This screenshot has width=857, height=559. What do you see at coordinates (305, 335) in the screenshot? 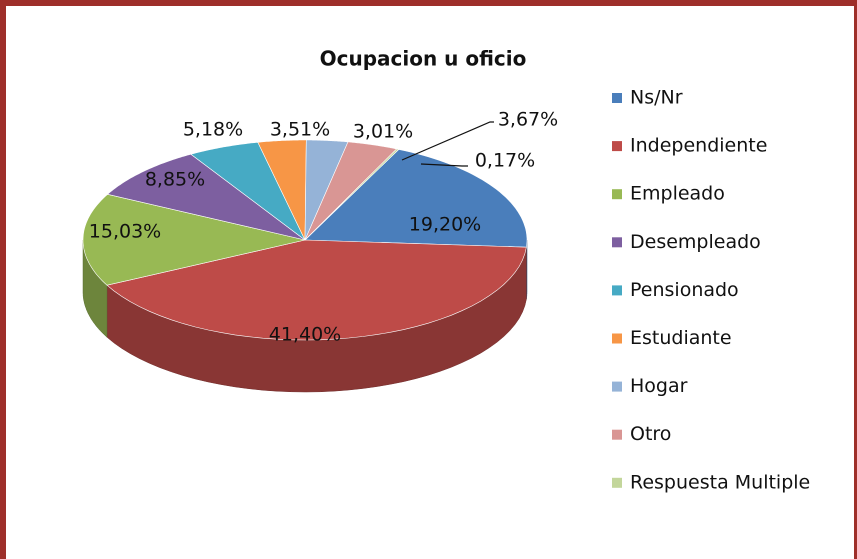
I see `data-label: 41,40%` at bounding box center [305, 335].